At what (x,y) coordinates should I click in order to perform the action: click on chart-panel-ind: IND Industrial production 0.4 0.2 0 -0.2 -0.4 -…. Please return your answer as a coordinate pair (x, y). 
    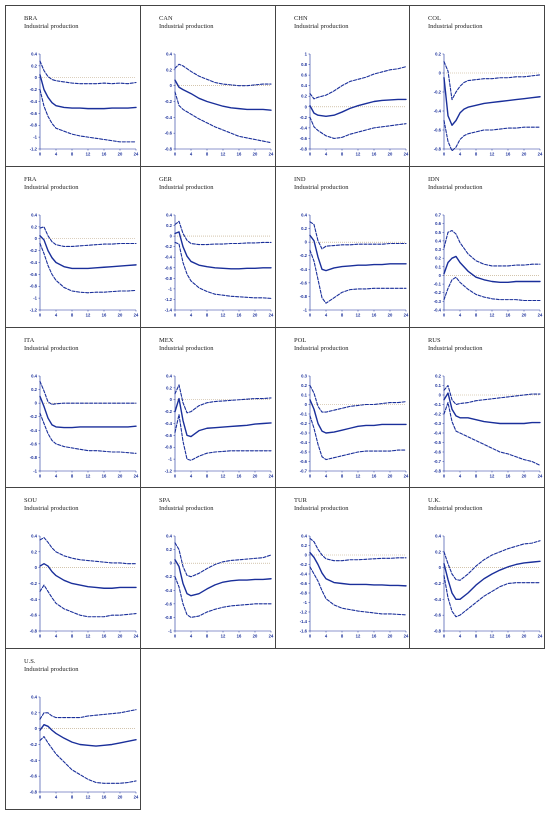
    Looking at the image, I should click on (342, 246).